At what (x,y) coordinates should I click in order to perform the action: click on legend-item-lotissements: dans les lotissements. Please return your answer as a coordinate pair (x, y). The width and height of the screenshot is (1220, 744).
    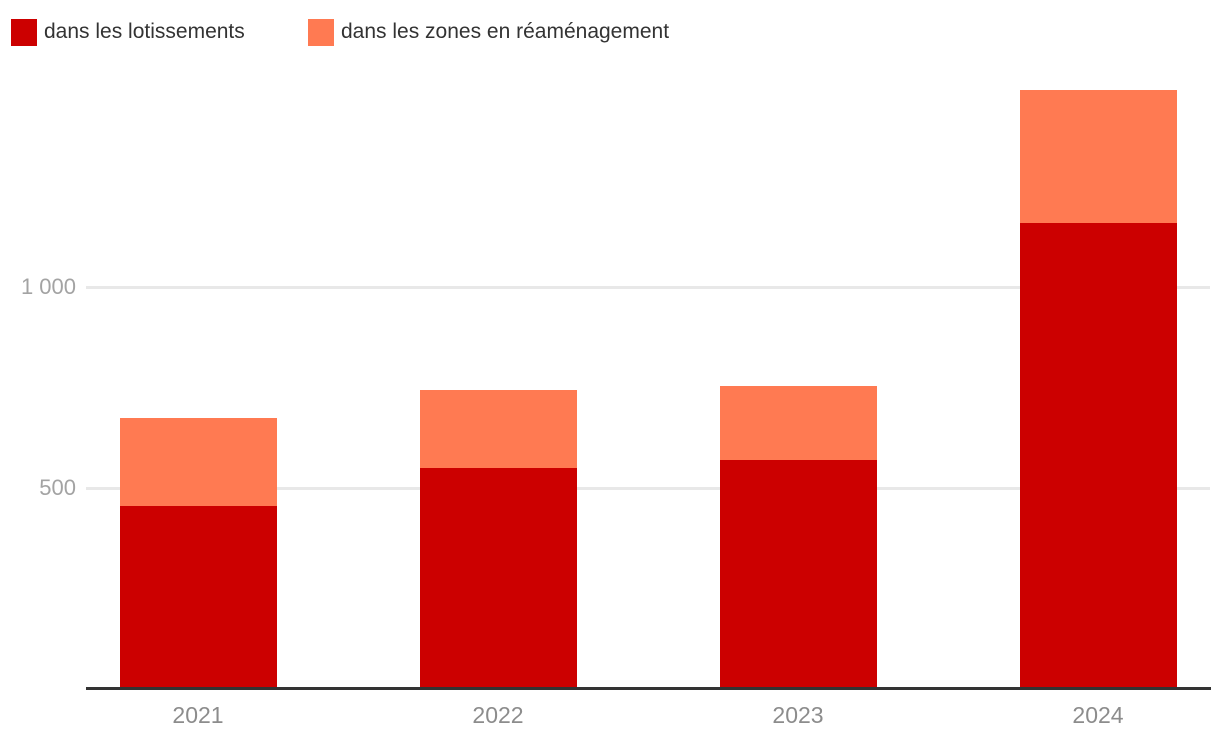
    Looking at the image, I should click on (128, 32).